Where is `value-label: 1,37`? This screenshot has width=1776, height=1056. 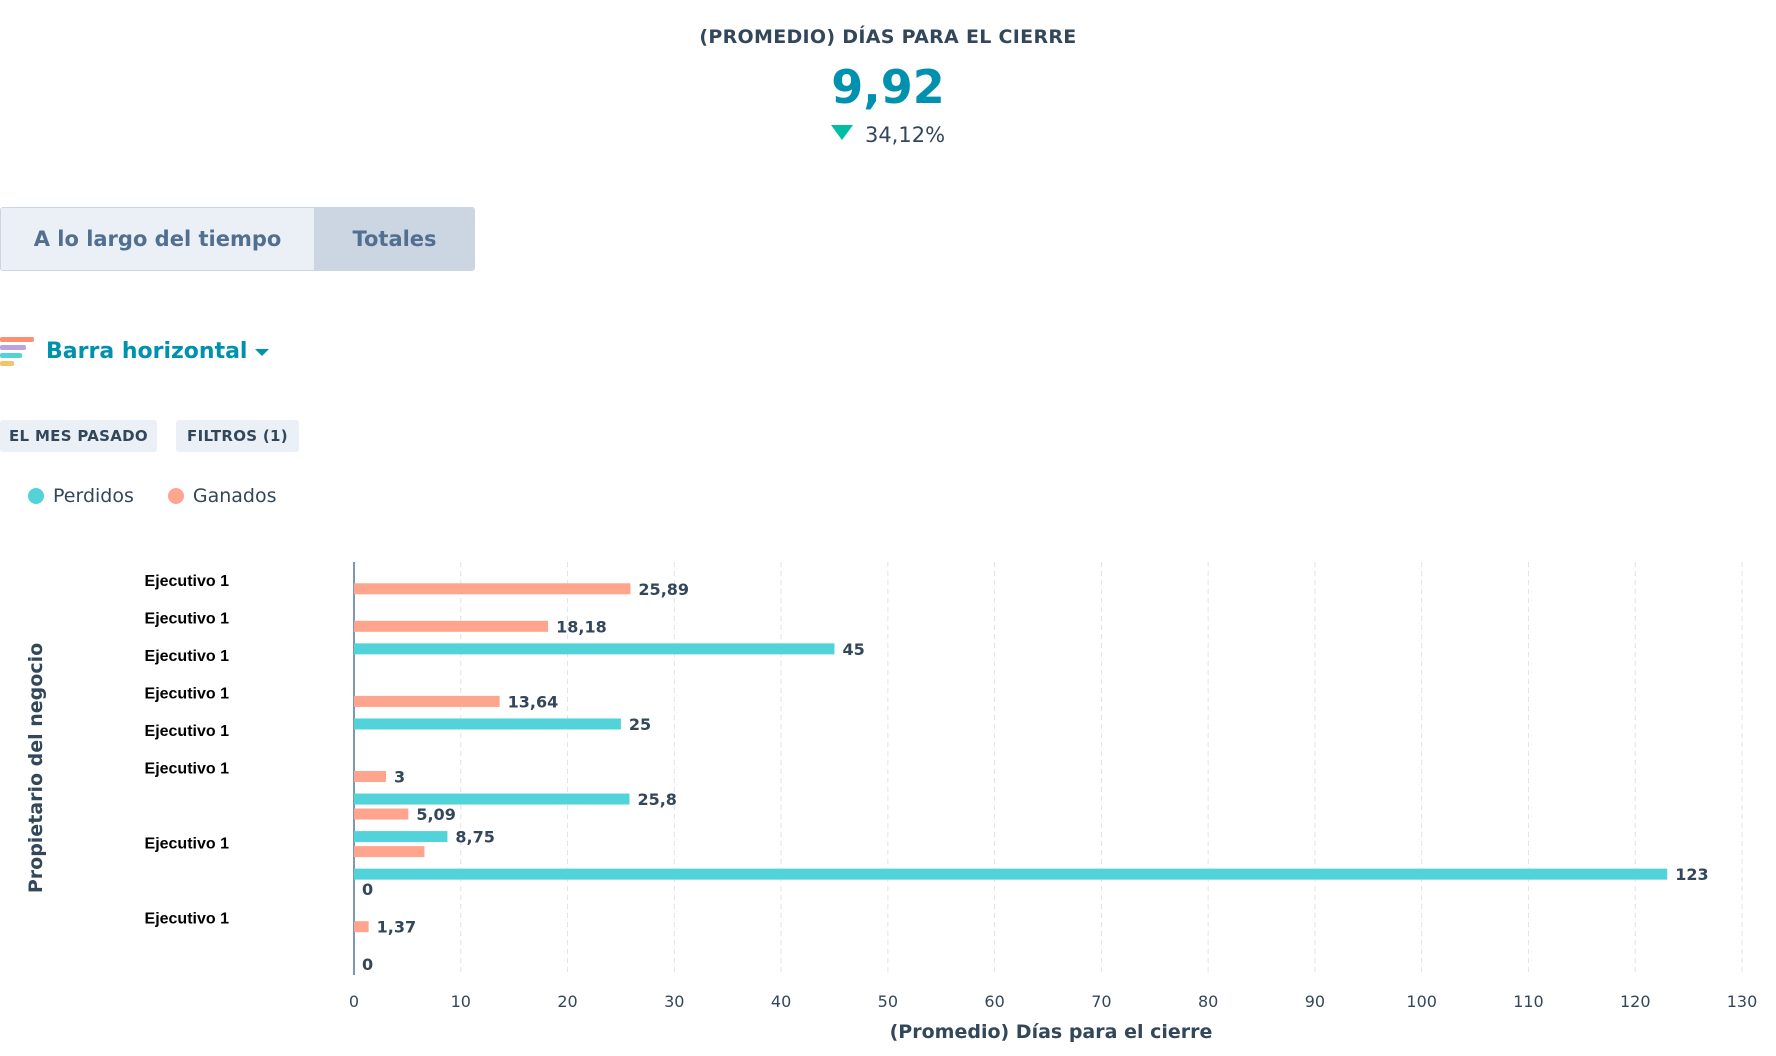
value-label: 1,37 is located at coordinates (396, 927).